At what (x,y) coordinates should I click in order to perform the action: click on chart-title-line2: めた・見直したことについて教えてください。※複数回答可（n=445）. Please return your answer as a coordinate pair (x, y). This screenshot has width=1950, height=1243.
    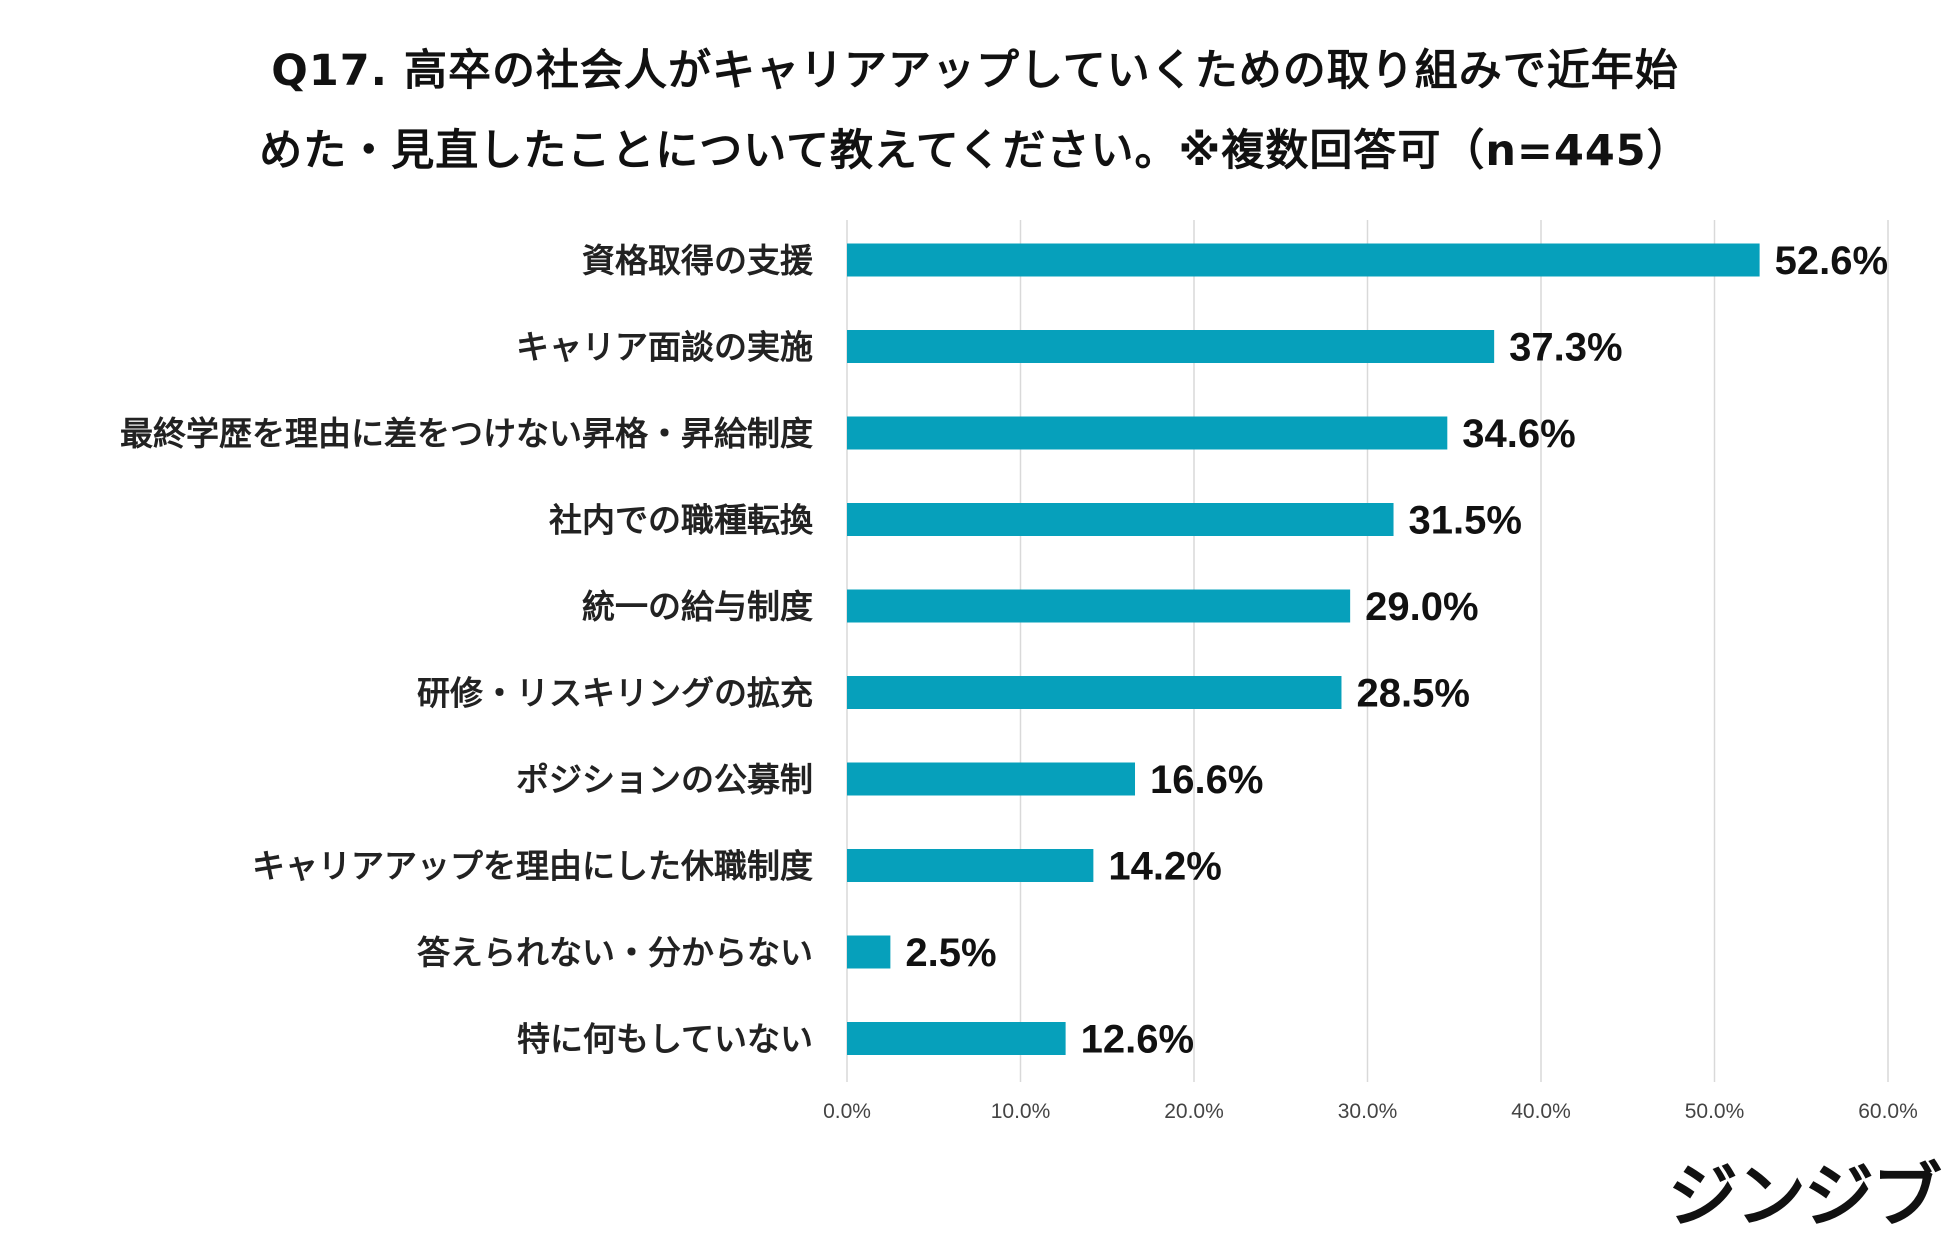
    Looking at the image, I should click on (975, 151).